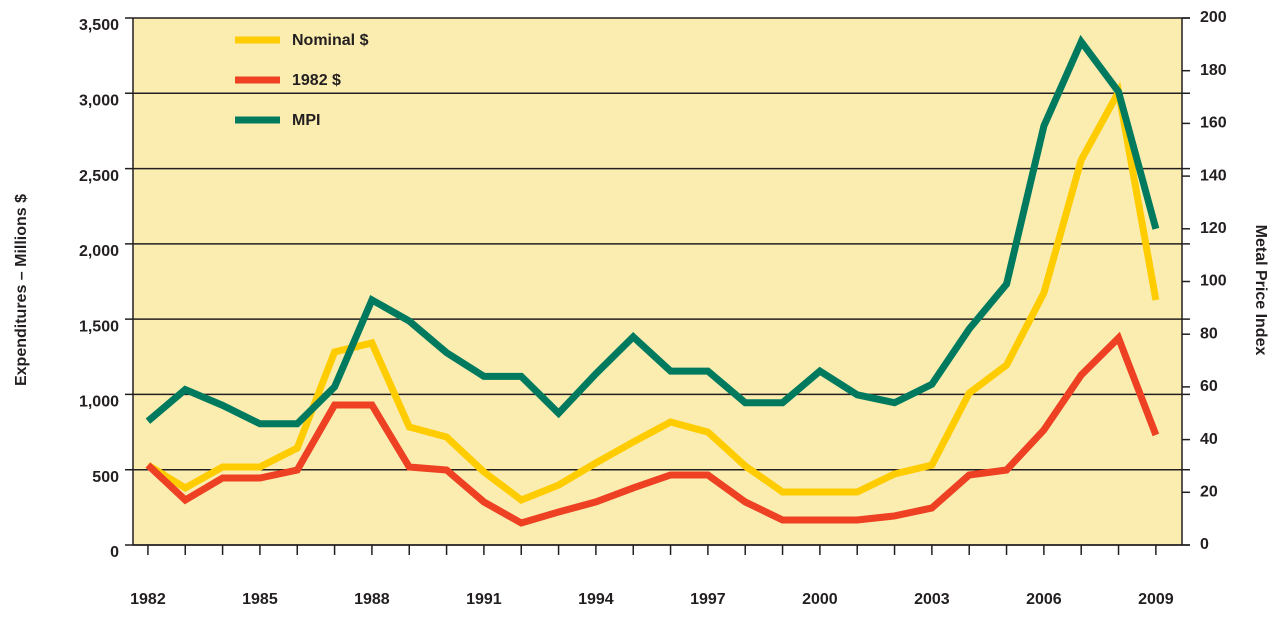  What do you see at coordinates (1213, 17) in the screenshot?
I see `y2-tick-label: 200` at bounding box center [1213, 17].